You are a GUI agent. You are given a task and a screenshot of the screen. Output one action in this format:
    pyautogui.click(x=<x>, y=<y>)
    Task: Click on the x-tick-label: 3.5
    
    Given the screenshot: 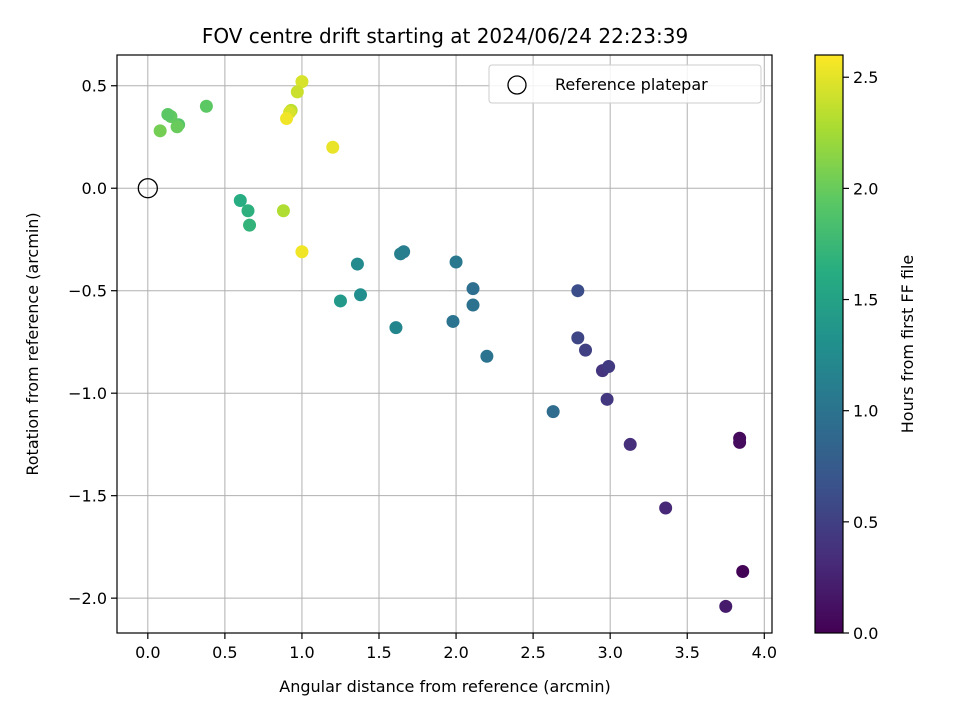 What is the action you would take?
    pyautogui.click(x=687, y=652)
    